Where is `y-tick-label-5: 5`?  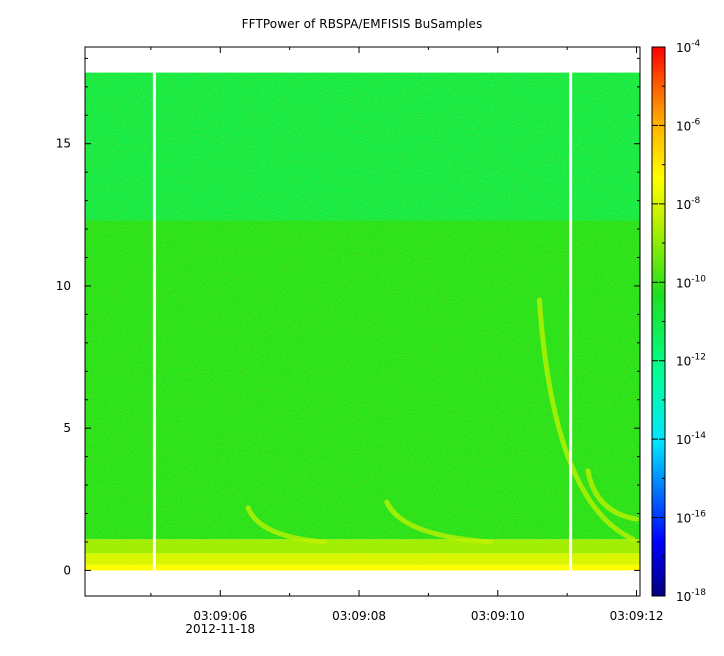 y-tick-label-5: 5 is located at coordinates (67, 428).